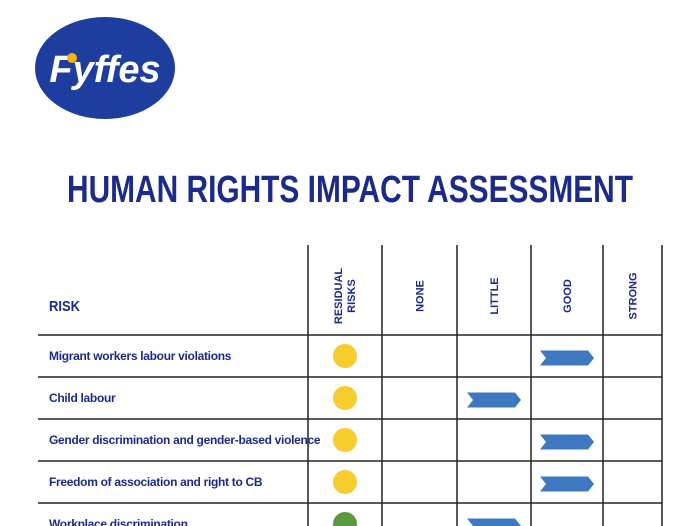  I want to click on column-header: RESIDUALRISKS, so click(345, 296).